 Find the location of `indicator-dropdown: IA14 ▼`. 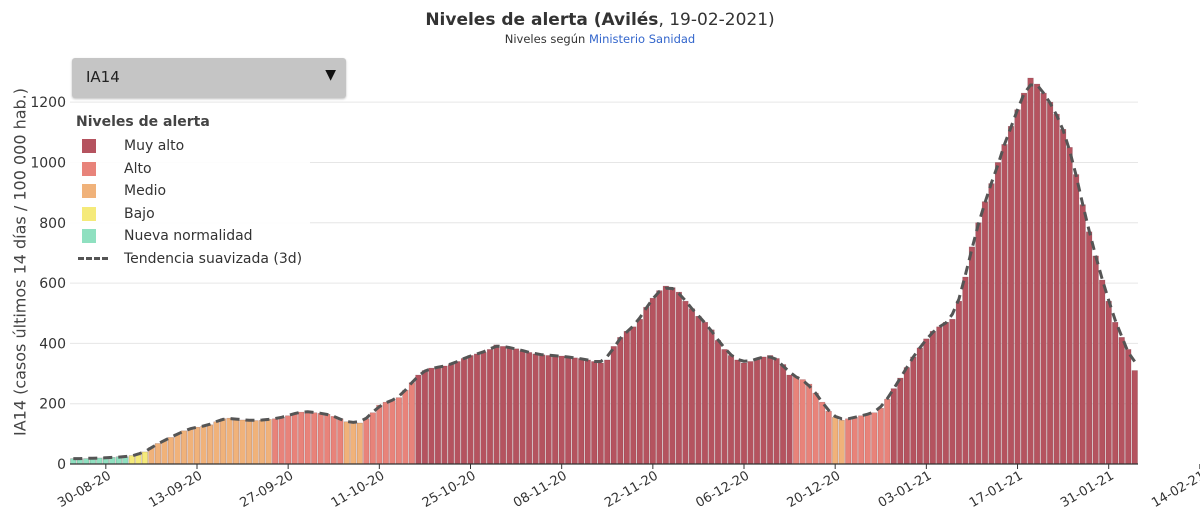

indicator-dropdown: IA14 ▼ is located at coordinates (209, 78).